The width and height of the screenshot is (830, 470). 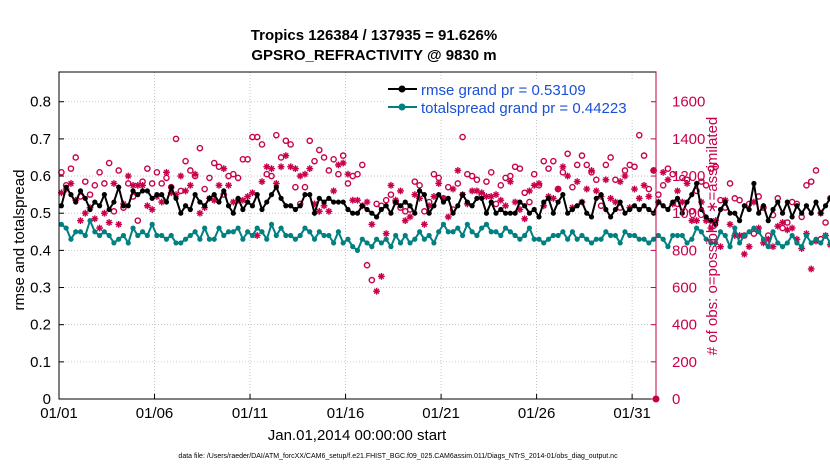 I want to click on y-tick-label: 0.2, so click(x=40, y=325).